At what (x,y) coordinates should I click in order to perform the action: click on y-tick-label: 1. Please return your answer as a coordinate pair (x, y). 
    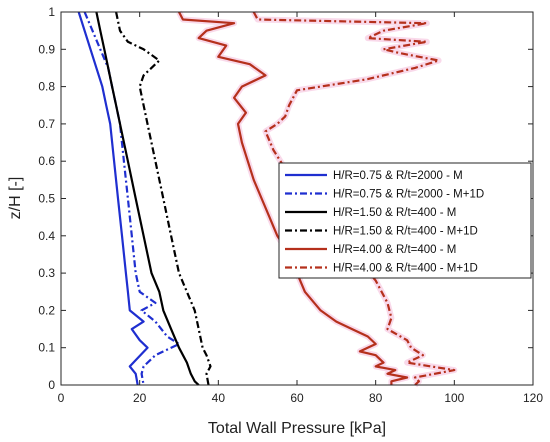
    Looking at the image, I should click on (51, 12).